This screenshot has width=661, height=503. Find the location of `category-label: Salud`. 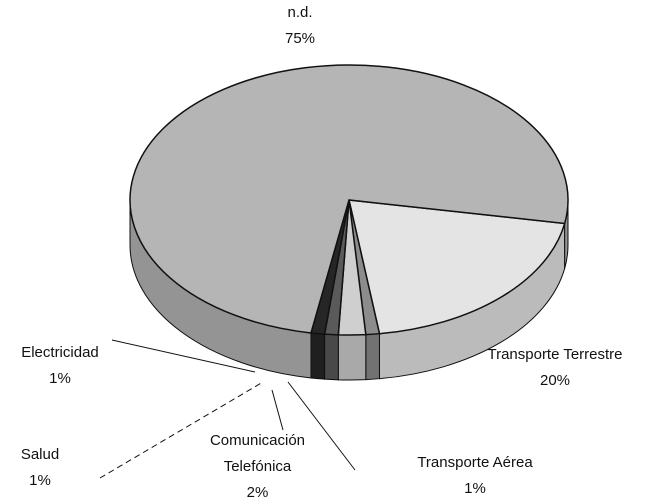

category-label: Salud is located at coordinates (40, 454).